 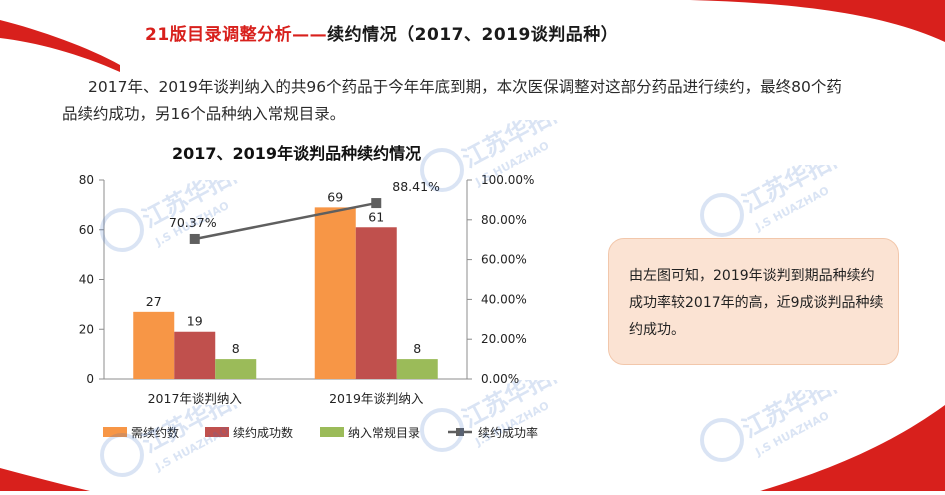 What do you see at coordinates (86, 230) in the screenshot?
I see `y-tick-label: 60` at bounding box center [86, 230].